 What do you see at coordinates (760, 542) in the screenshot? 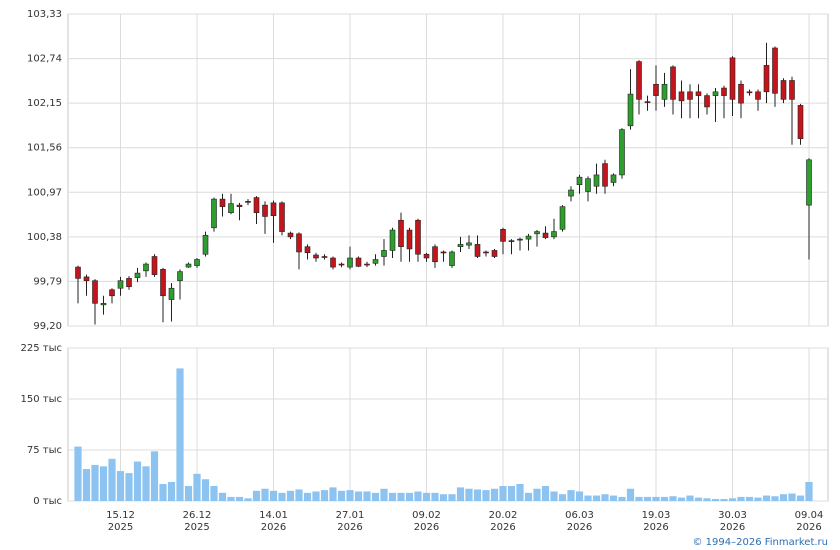
I see `copyright: © 1994–2026 Finmarket.ru` at bounding box center [760, 542].